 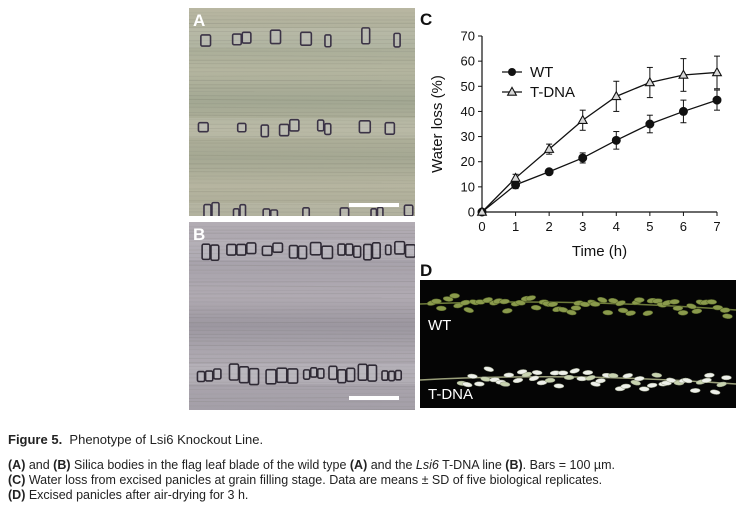 I want to click on x-tick-label: 5, so click(x=649, y=226).